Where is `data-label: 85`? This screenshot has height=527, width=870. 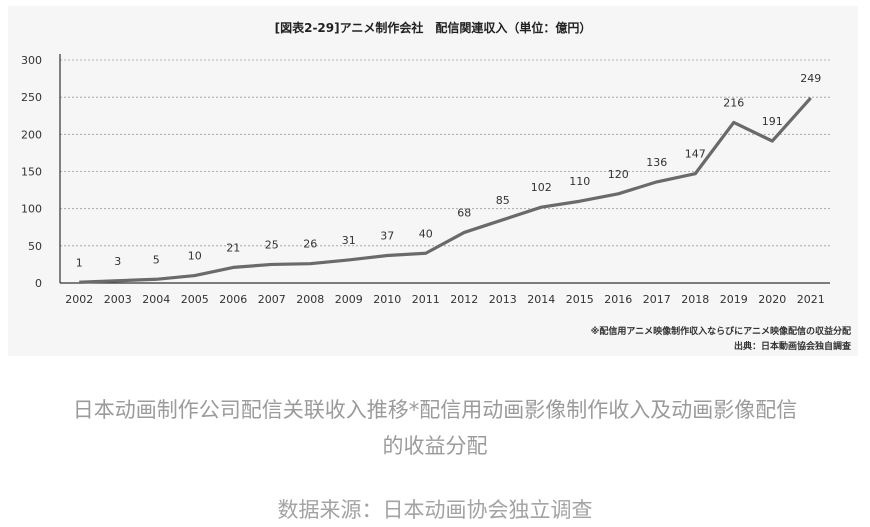
data-label: 85 is located at coordinates (503, 200).